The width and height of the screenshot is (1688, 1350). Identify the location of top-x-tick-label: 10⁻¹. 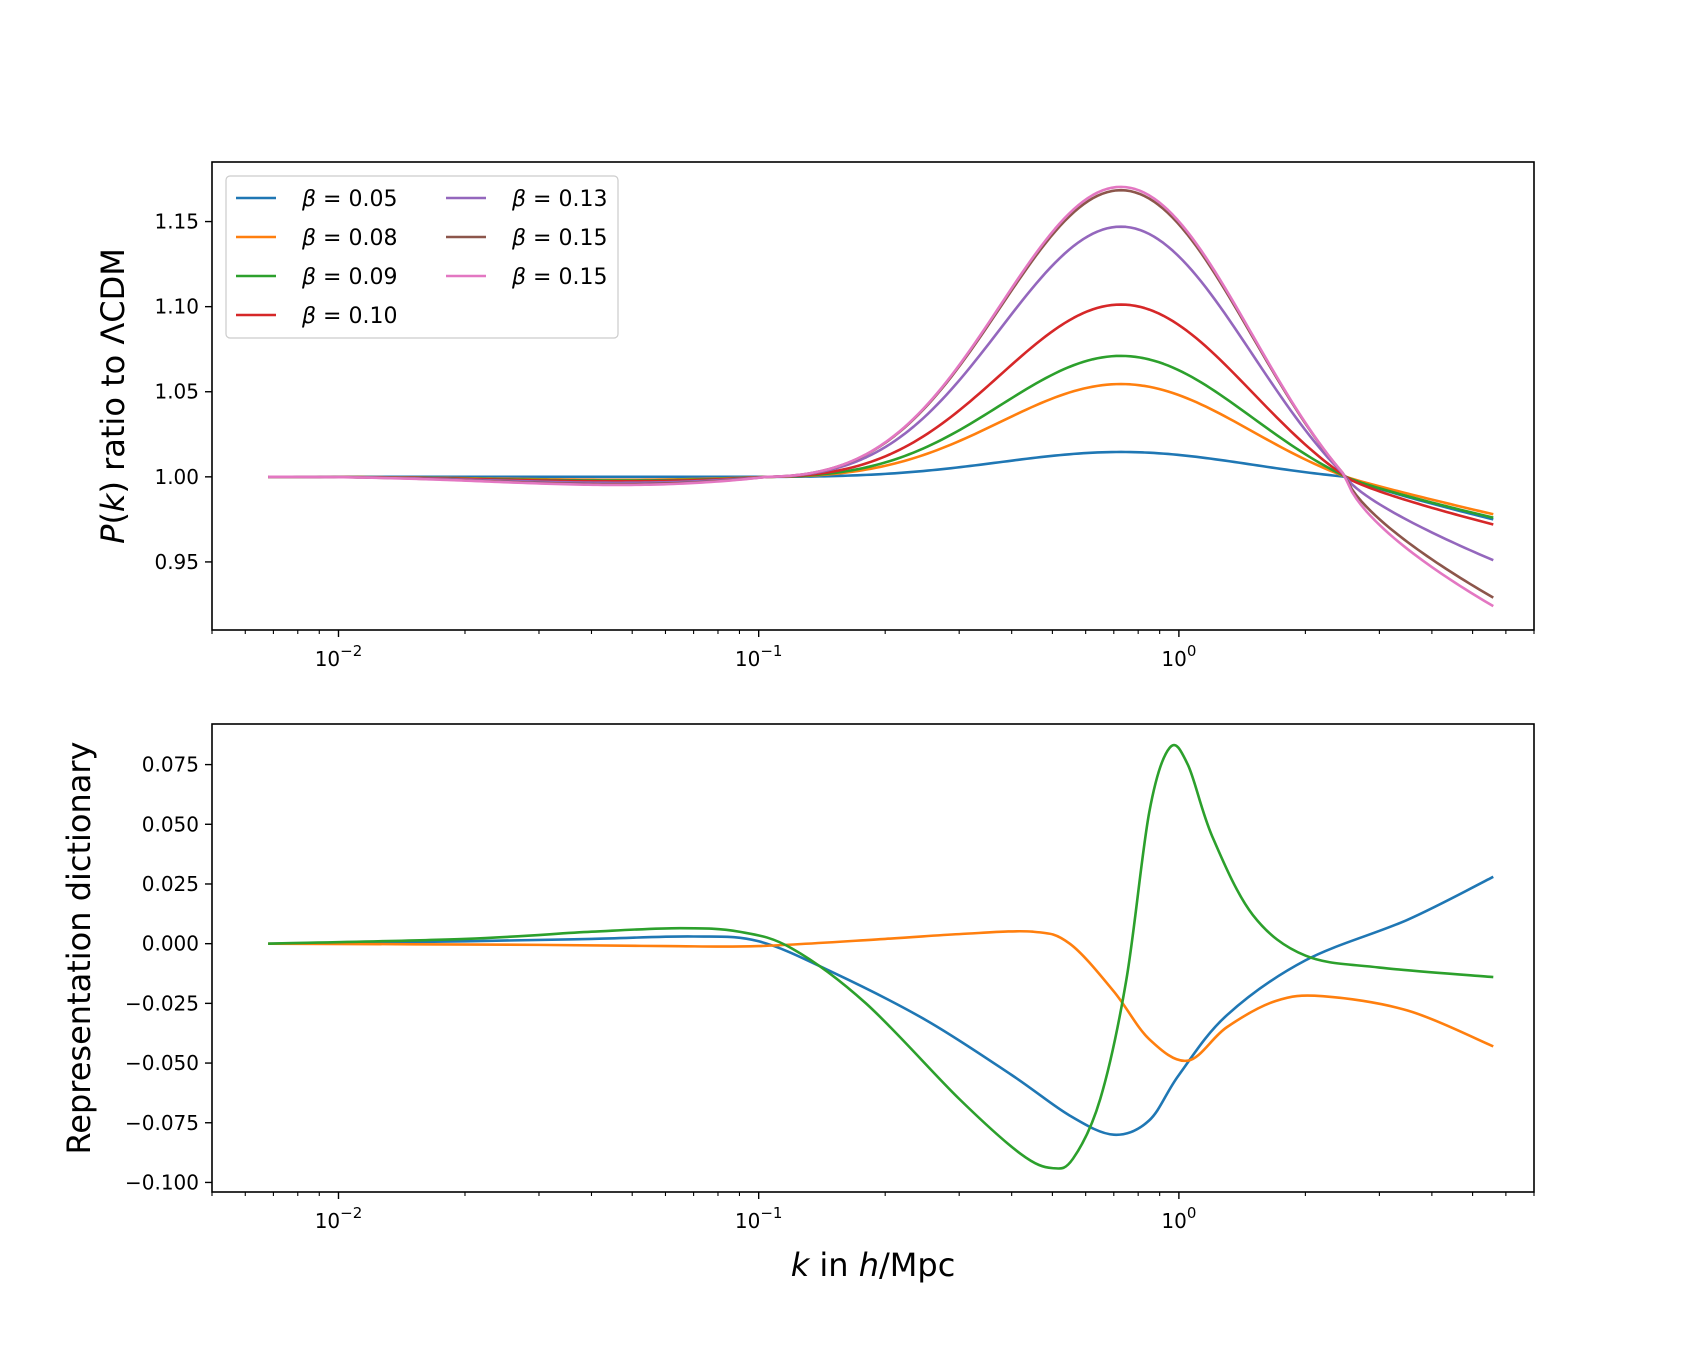
(759, 656).